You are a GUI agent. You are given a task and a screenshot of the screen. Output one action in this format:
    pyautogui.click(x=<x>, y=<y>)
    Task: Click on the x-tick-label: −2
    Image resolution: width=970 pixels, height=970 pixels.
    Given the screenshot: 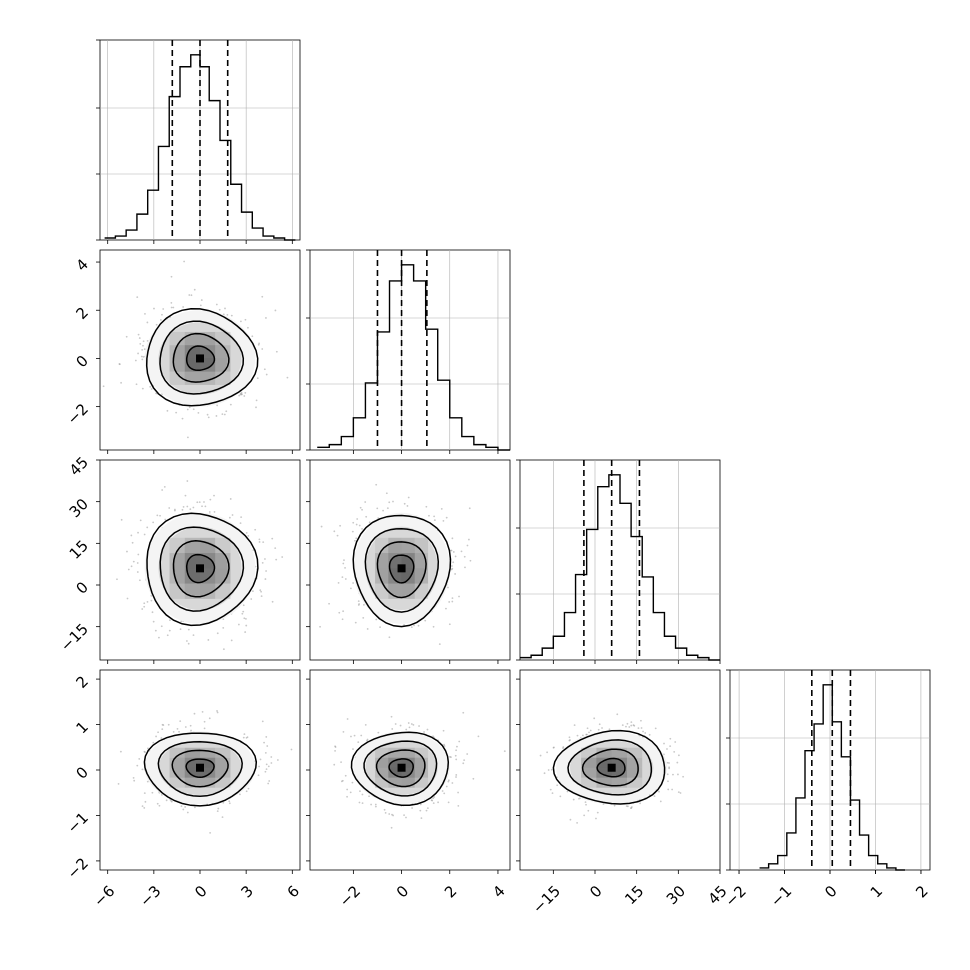 What is the action you would take?
    pyautogui.click(x=350, y=896)
    